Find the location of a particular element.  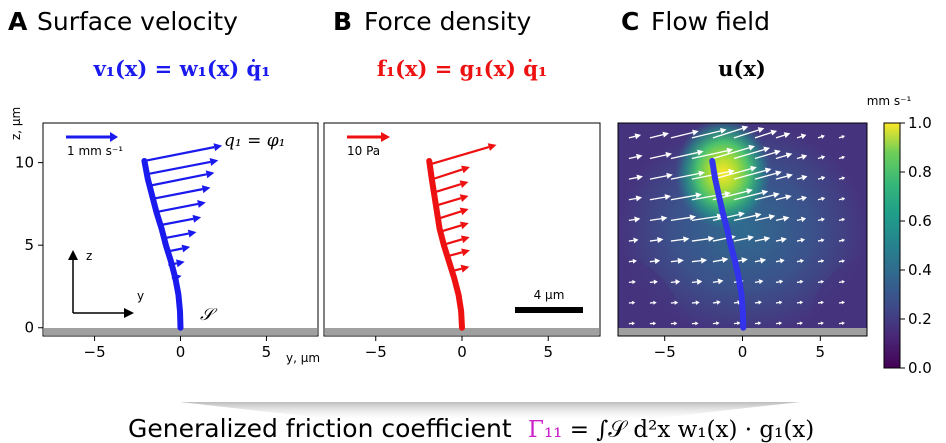

colorbar-tick-label: 0.8 is located at coordinates (920, 172).